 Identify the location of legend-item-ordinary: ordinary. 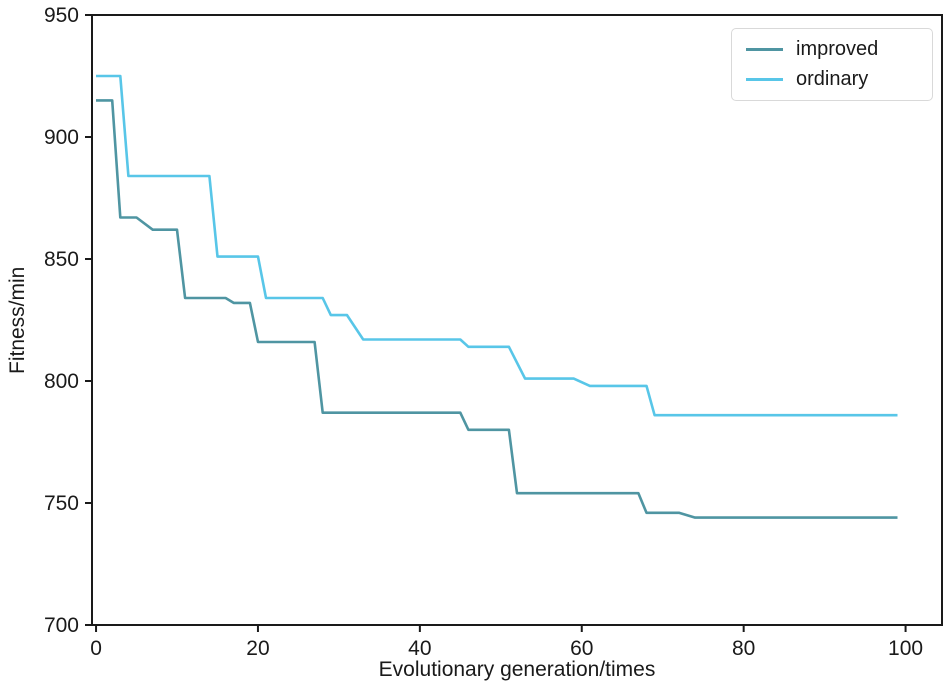
(832, 79).